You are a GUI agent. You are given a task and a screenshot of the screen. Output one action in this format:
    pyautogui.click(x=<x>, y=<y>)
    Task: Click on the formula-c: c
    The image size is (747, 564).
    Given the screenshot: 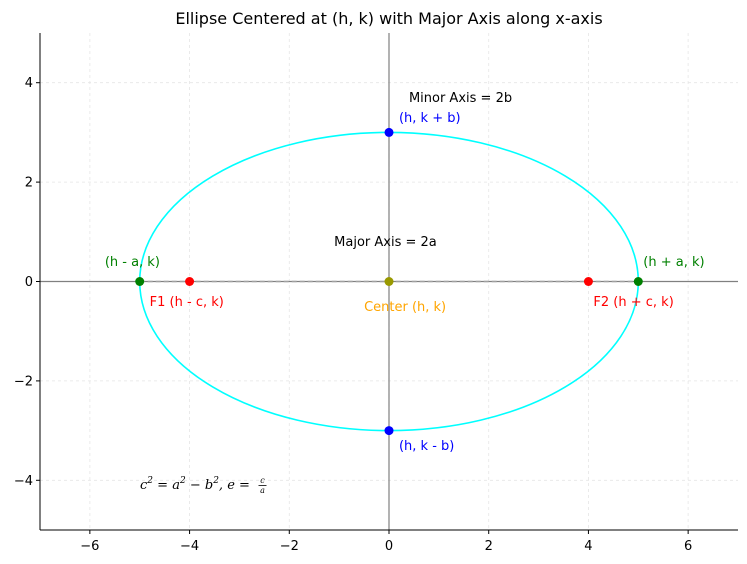 What is the action you would take?
    pyautogui.click(x=144, y=485)
    